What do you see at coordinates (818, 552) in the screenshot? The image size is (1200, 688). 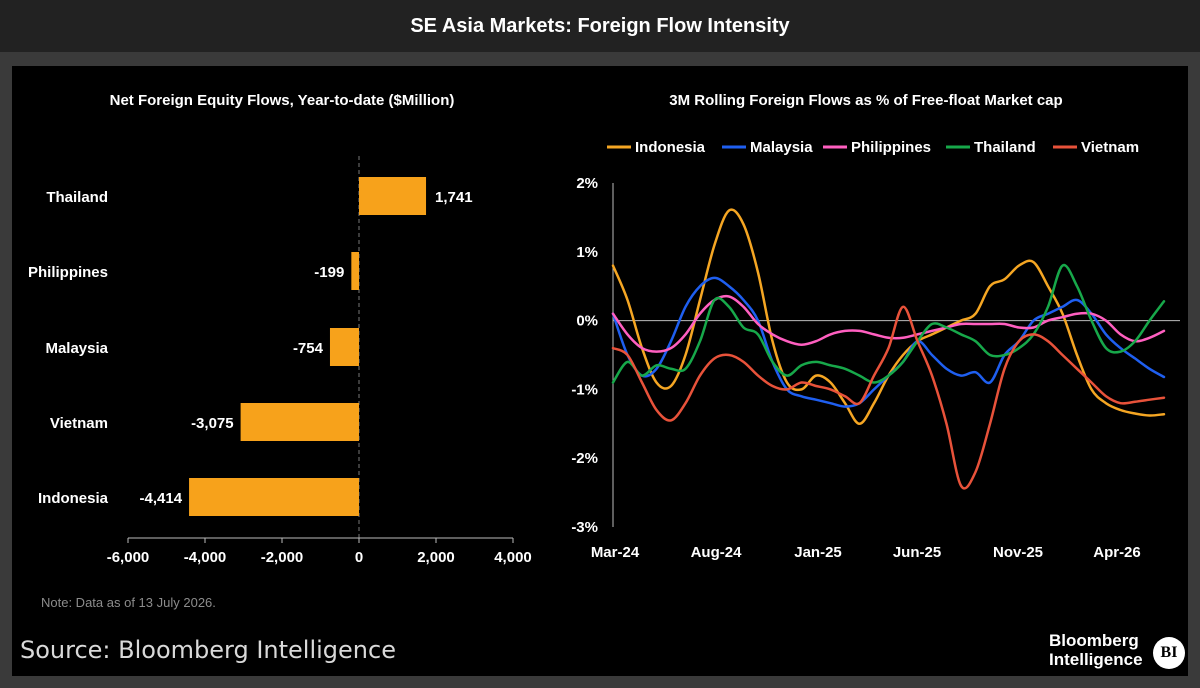 I see `line-x-tick-label: Jan-25` at bounding box center [818, 552].